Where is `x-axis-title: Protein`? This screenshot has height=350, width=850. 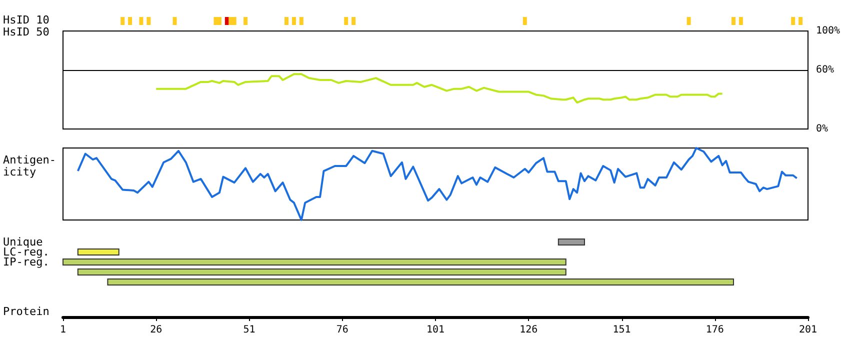
x-axis-title: Protein is located at coordinates (26, 311).